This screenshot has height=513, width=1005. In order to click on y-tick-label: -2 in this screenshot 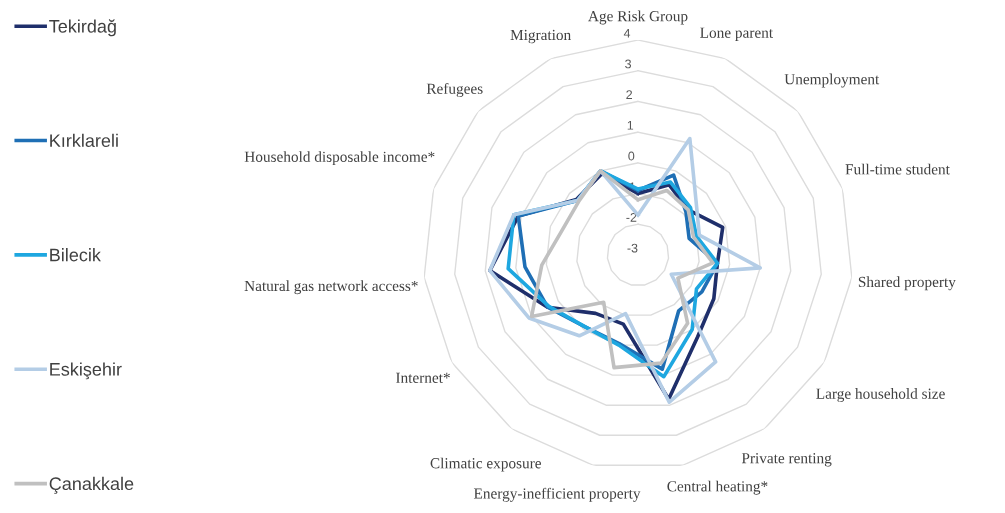, I will do `click(631, 217)`.